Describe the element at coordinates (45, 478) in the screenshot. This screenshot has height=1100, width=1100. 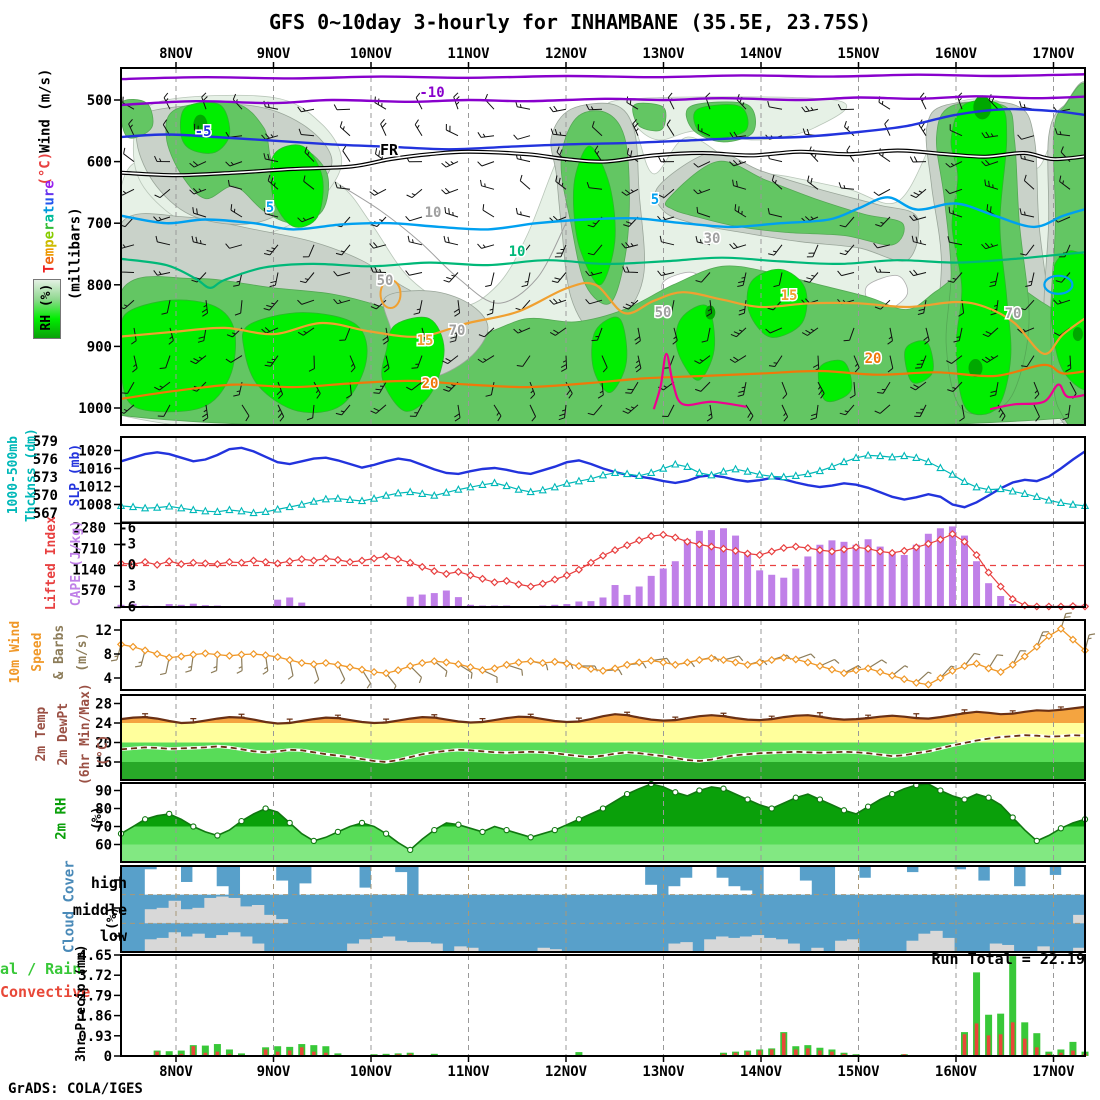
I see `thickness-tick-label: 573` at that location.